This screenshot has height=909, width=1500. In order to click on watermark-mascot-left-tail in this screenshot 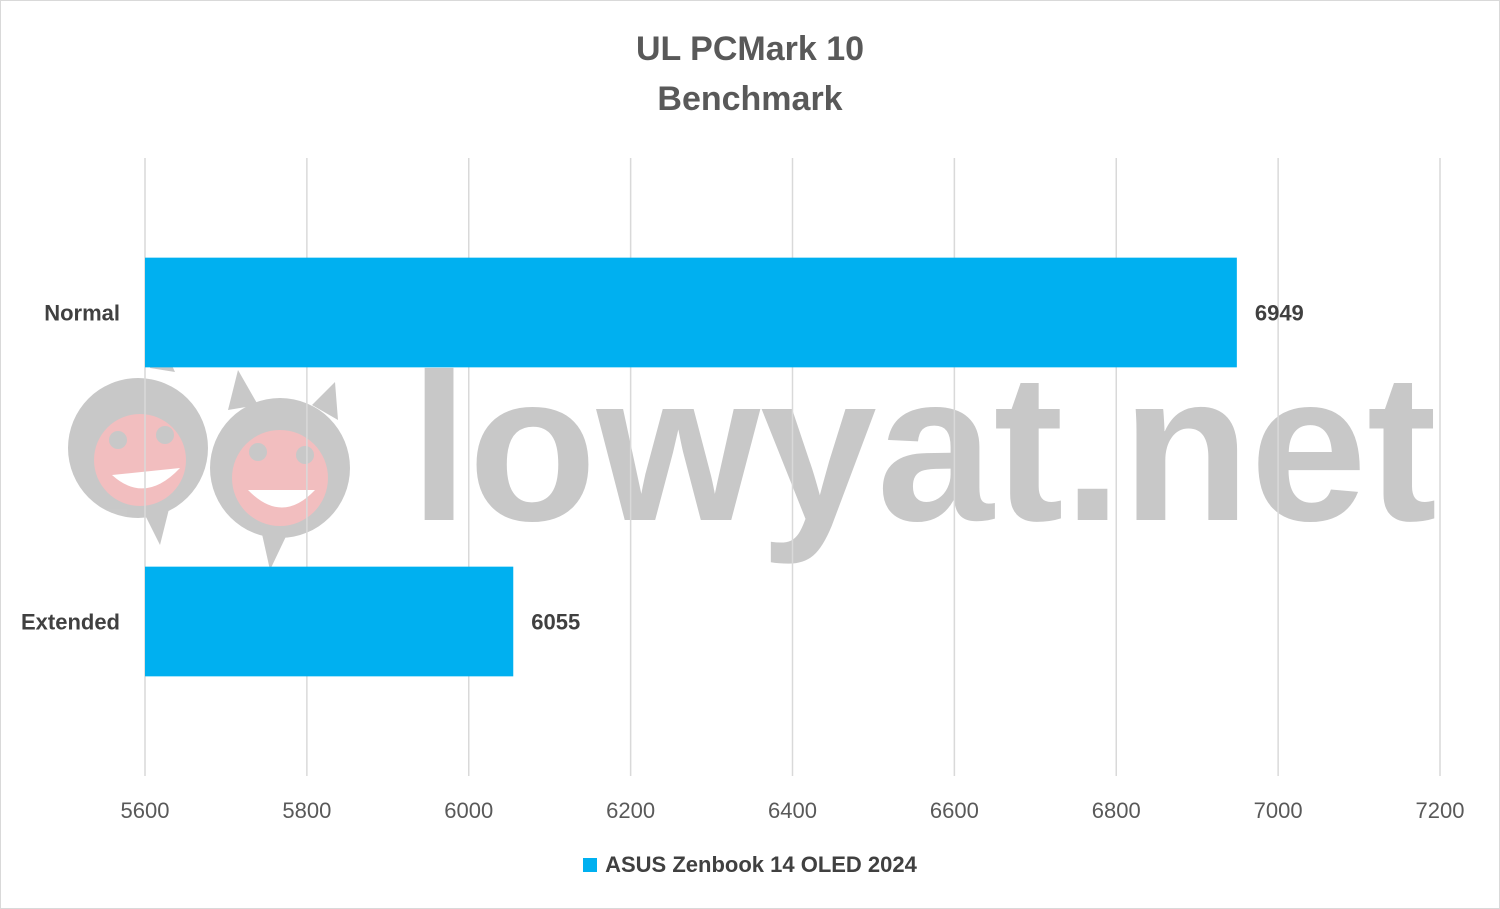, I will do `click(155, 525)`.